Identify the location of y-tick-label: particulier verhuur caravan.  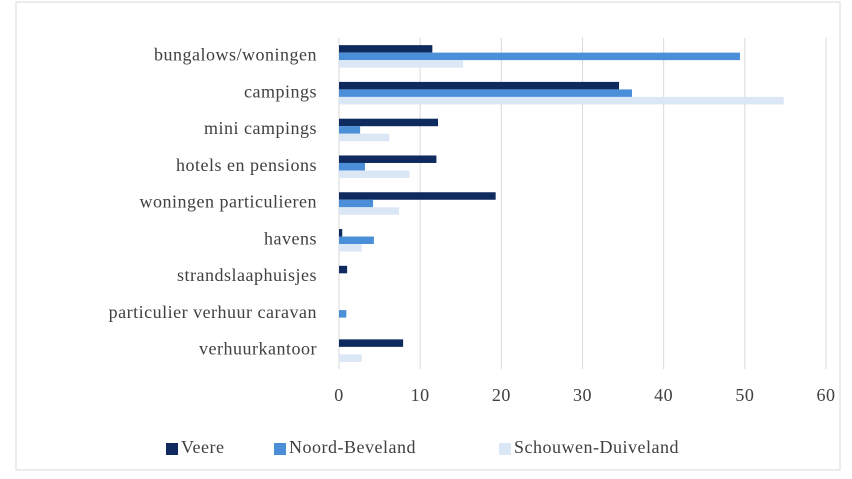
(213, 312).